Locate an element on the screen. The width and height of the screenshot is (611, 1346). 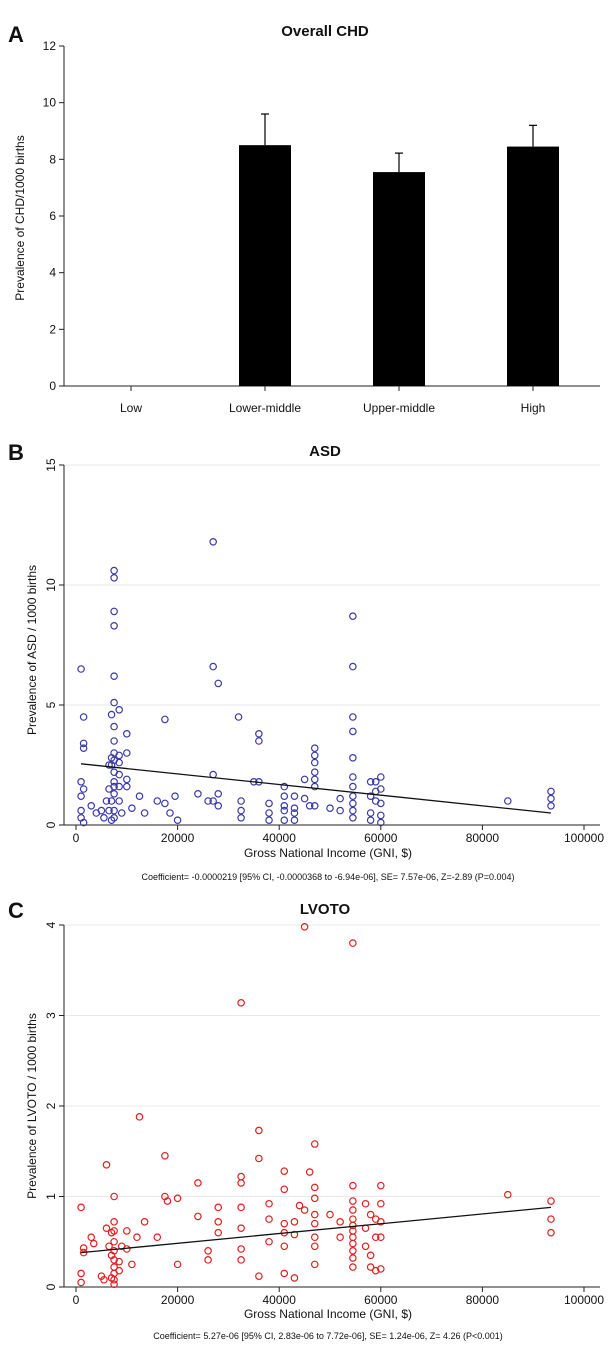
panel-c-label: C is located at coordinates (16, 910).